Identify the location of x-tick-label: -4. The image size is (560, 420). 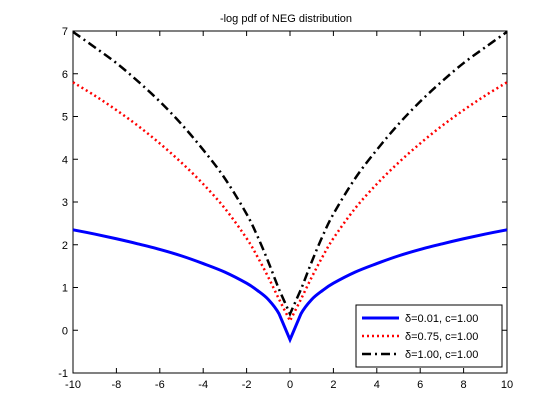
(203, 385).